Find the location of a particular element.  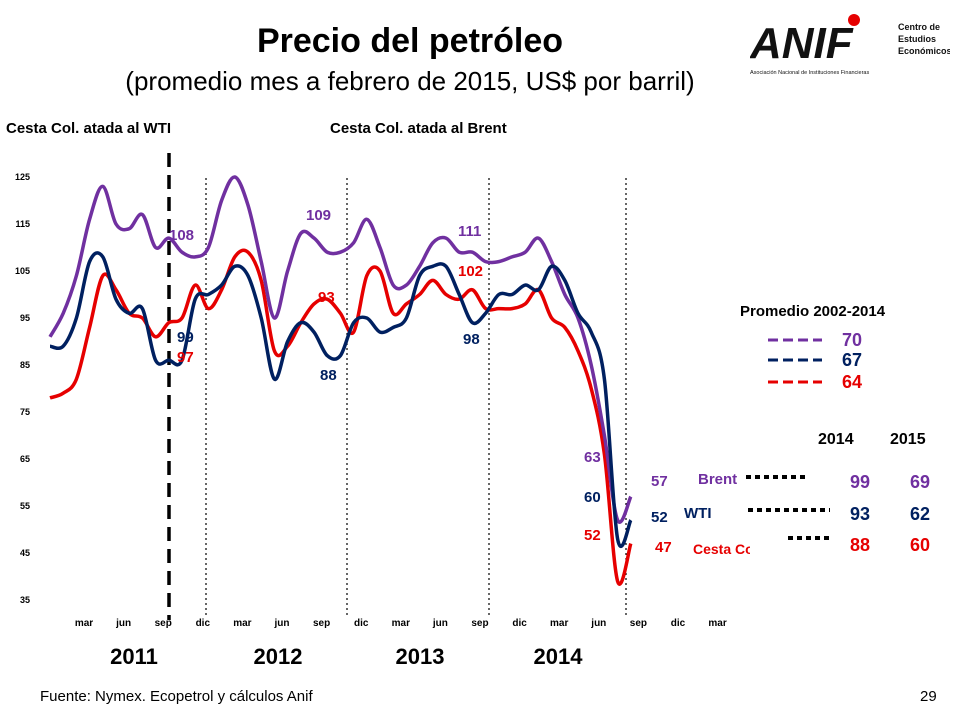

cesta-name-label: Cesta Col is located at coordinates (721, 549).